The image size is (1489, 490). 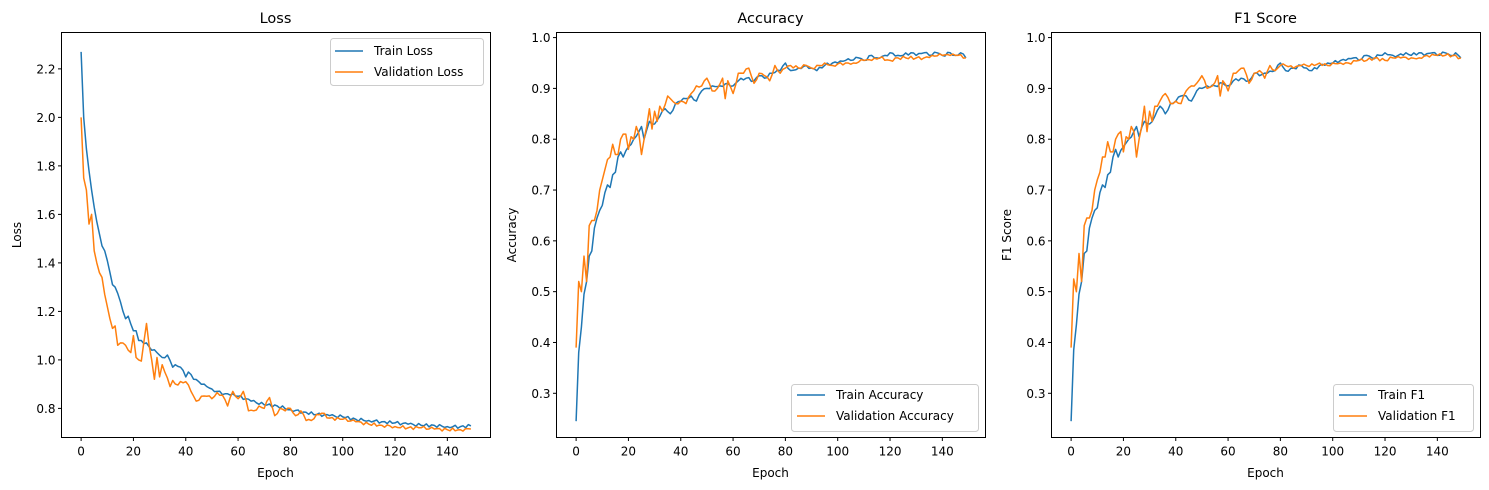 What do you see at coordinates (770, 19) in the screenshot?
I see `panel-title-accuracy: Accuracy` at bounding box center [770, 19].